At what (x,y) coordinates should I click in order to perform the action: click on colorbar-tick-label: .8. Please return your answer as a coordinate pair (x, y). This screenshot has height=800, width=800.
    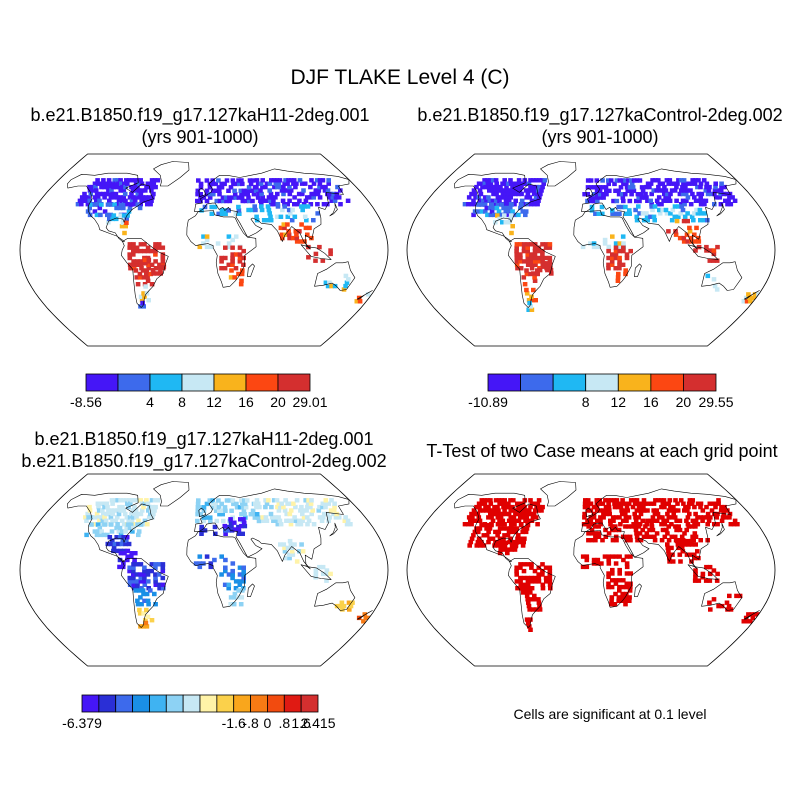
    Looking at the image, I should click on (284, 723).